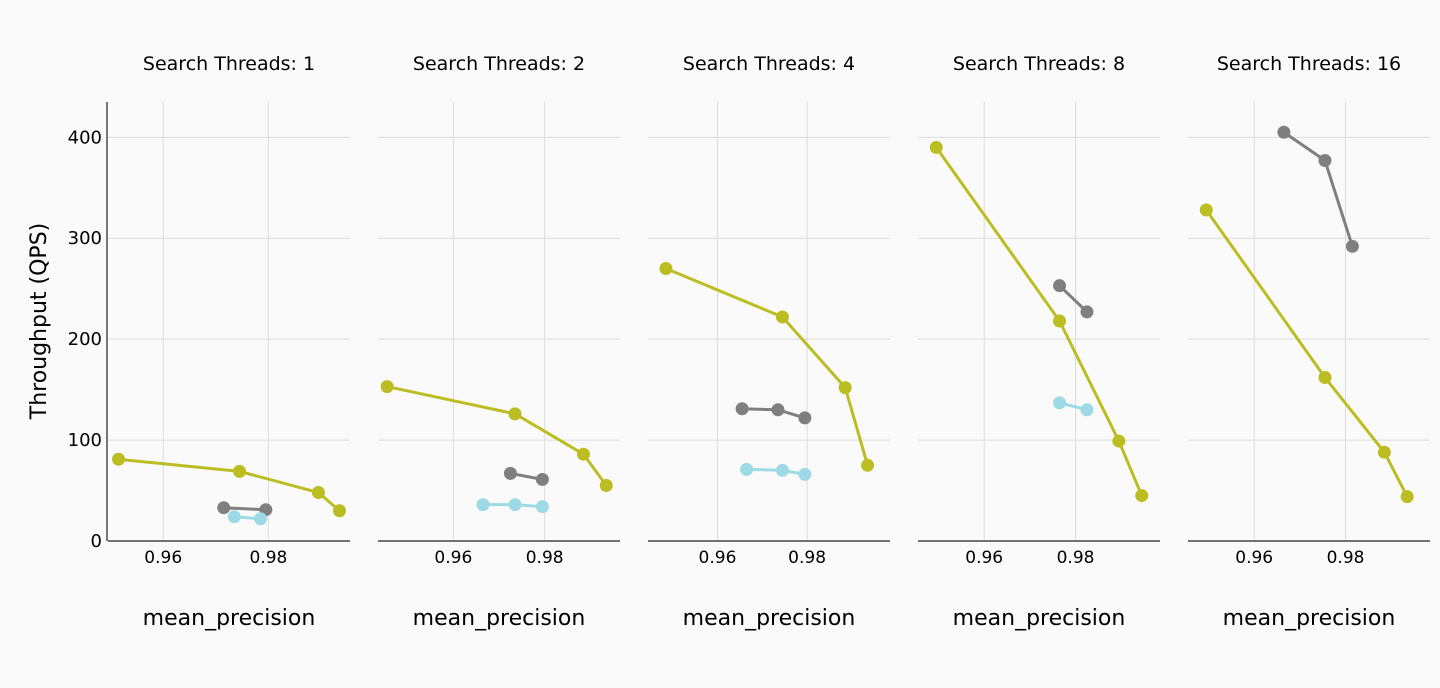 This screenshot has height=688, width=1440. Describe the element at coordinates (499, 342) in the screenshot. I see `panel-2: 0.96 0.98 Search Threads: 2 mean_precision` at that location.